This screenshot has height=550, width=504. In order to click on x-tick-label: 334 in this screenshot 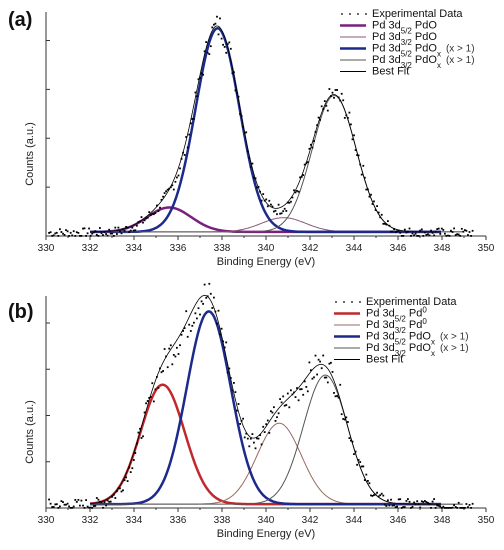, I will do `click(134, 248)`.